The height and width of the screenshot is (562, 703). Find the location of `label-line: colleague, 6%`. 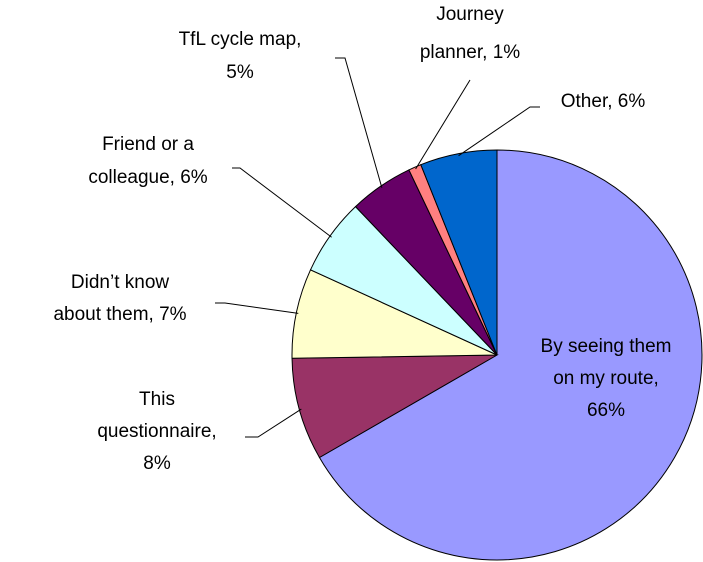

label-line: colleague, 6% is located at coordinates (147, 177).